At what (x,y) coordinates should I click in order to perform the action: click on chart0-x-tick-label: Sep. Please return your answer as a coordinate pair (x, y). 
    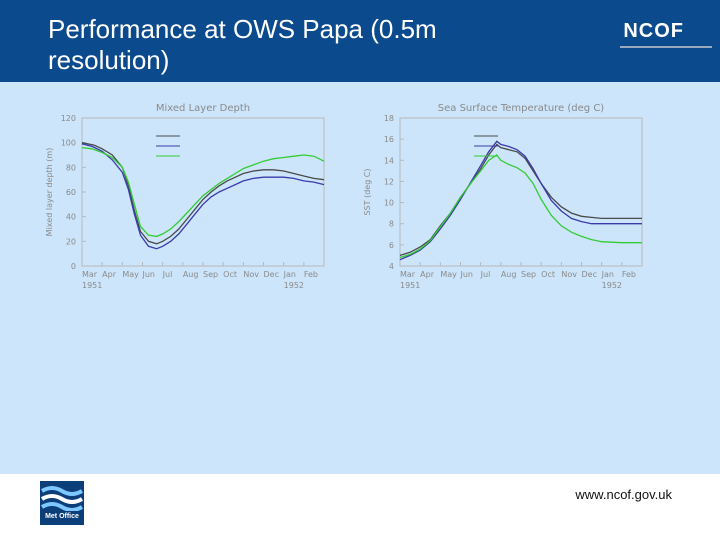
    Looking at the image, I should click on (210, 274).